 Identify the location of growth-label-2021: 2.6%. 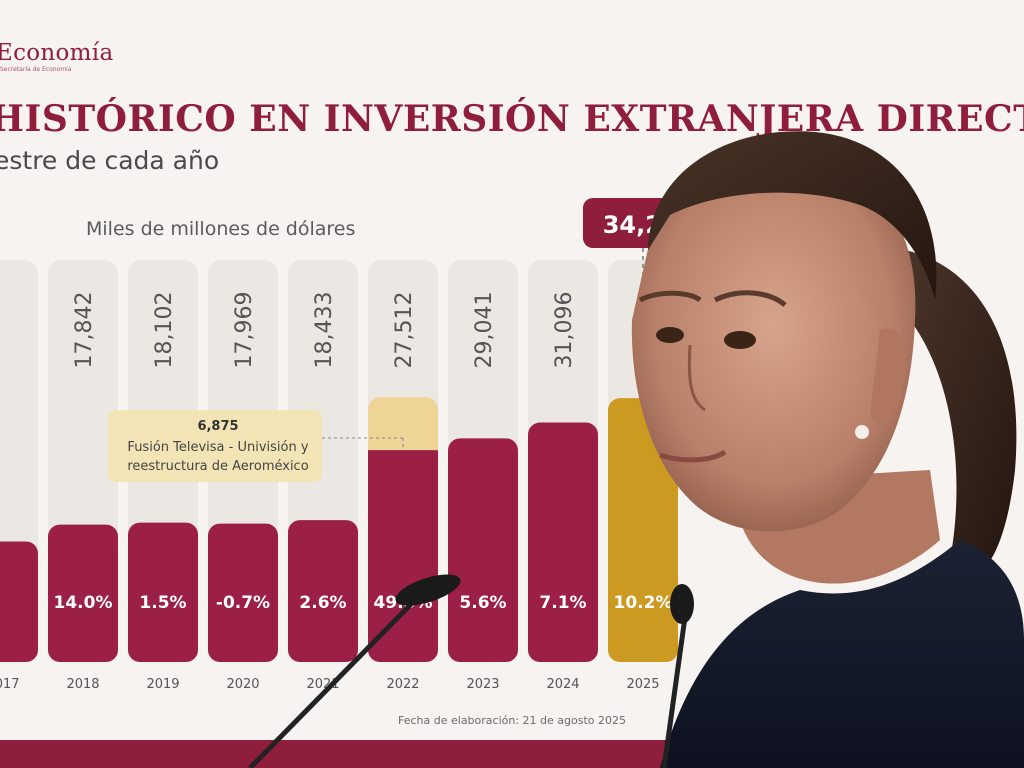
(322, 603).